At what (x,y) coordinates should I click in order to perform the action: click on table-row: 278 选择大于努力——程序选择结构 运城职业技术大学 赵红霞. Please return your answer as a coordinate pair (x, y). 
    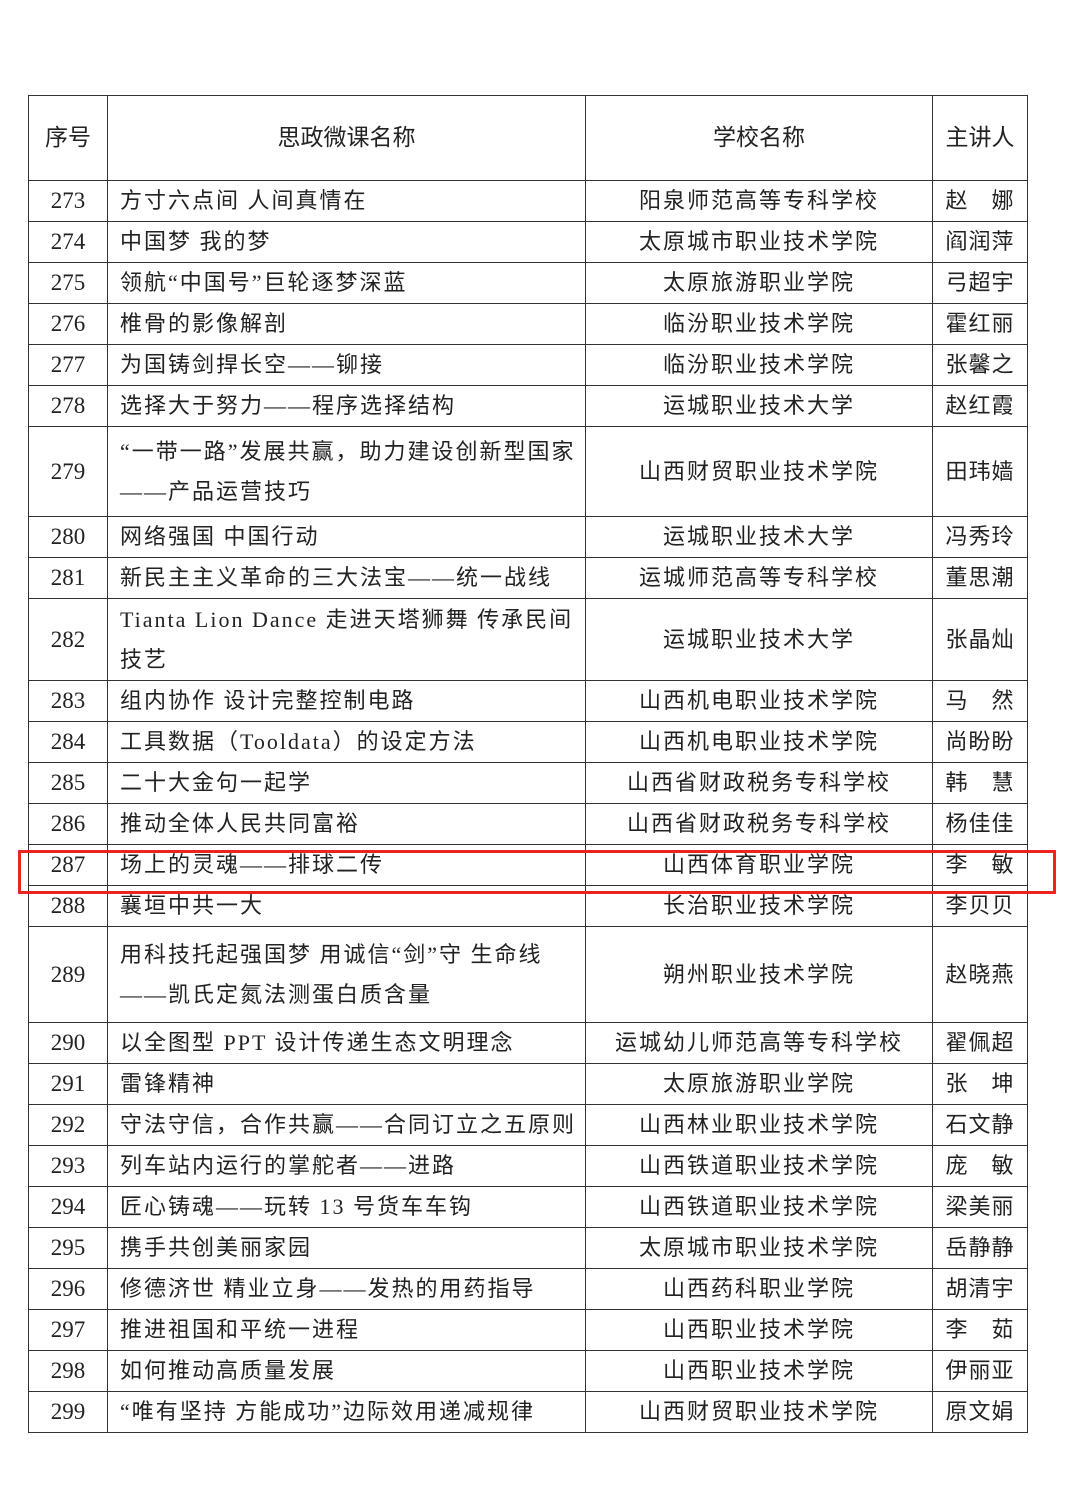
    Looking at the image, I should click on (528, 406).